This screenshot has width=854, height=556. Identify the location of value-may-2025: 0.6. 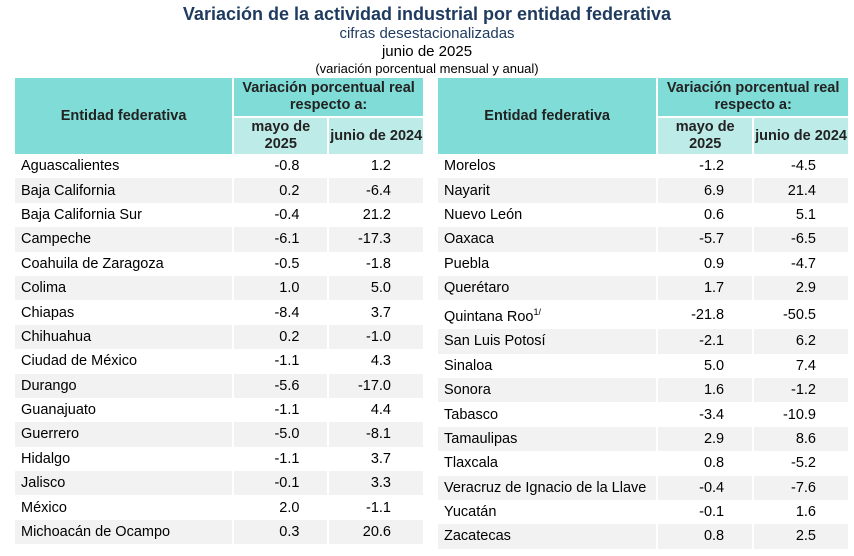
(705, 215).